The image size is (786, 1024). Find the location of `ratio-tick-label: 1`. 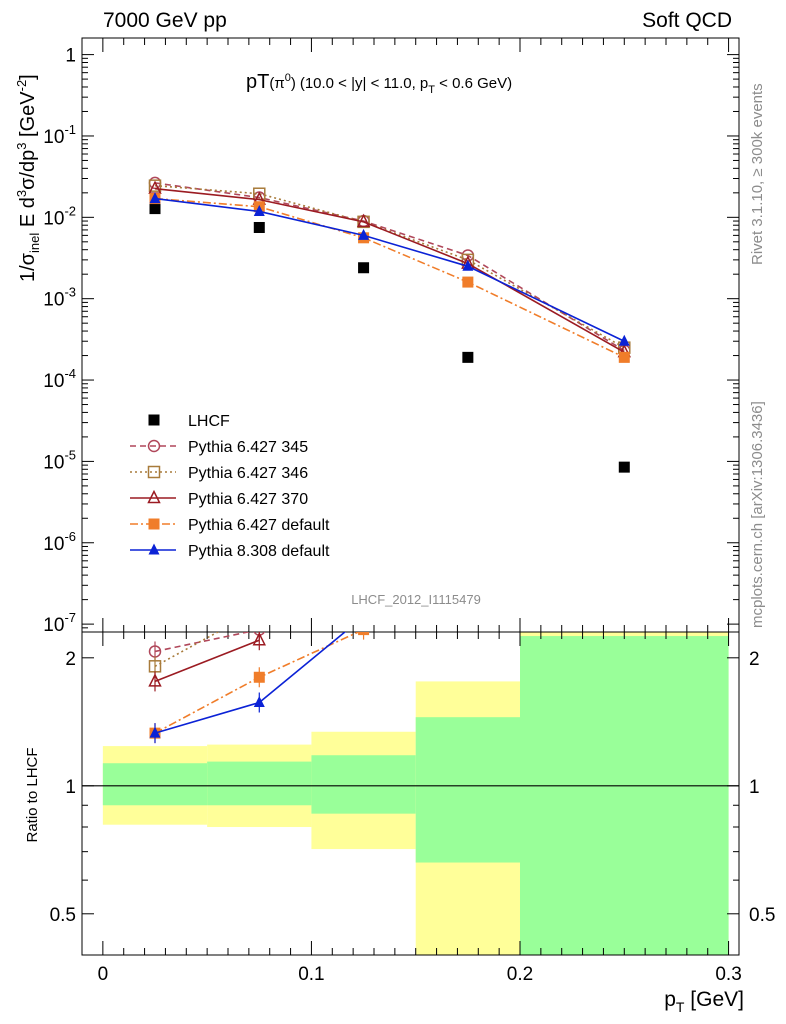

ratio-tick-label: 1 is located at coordinates (70, 787).